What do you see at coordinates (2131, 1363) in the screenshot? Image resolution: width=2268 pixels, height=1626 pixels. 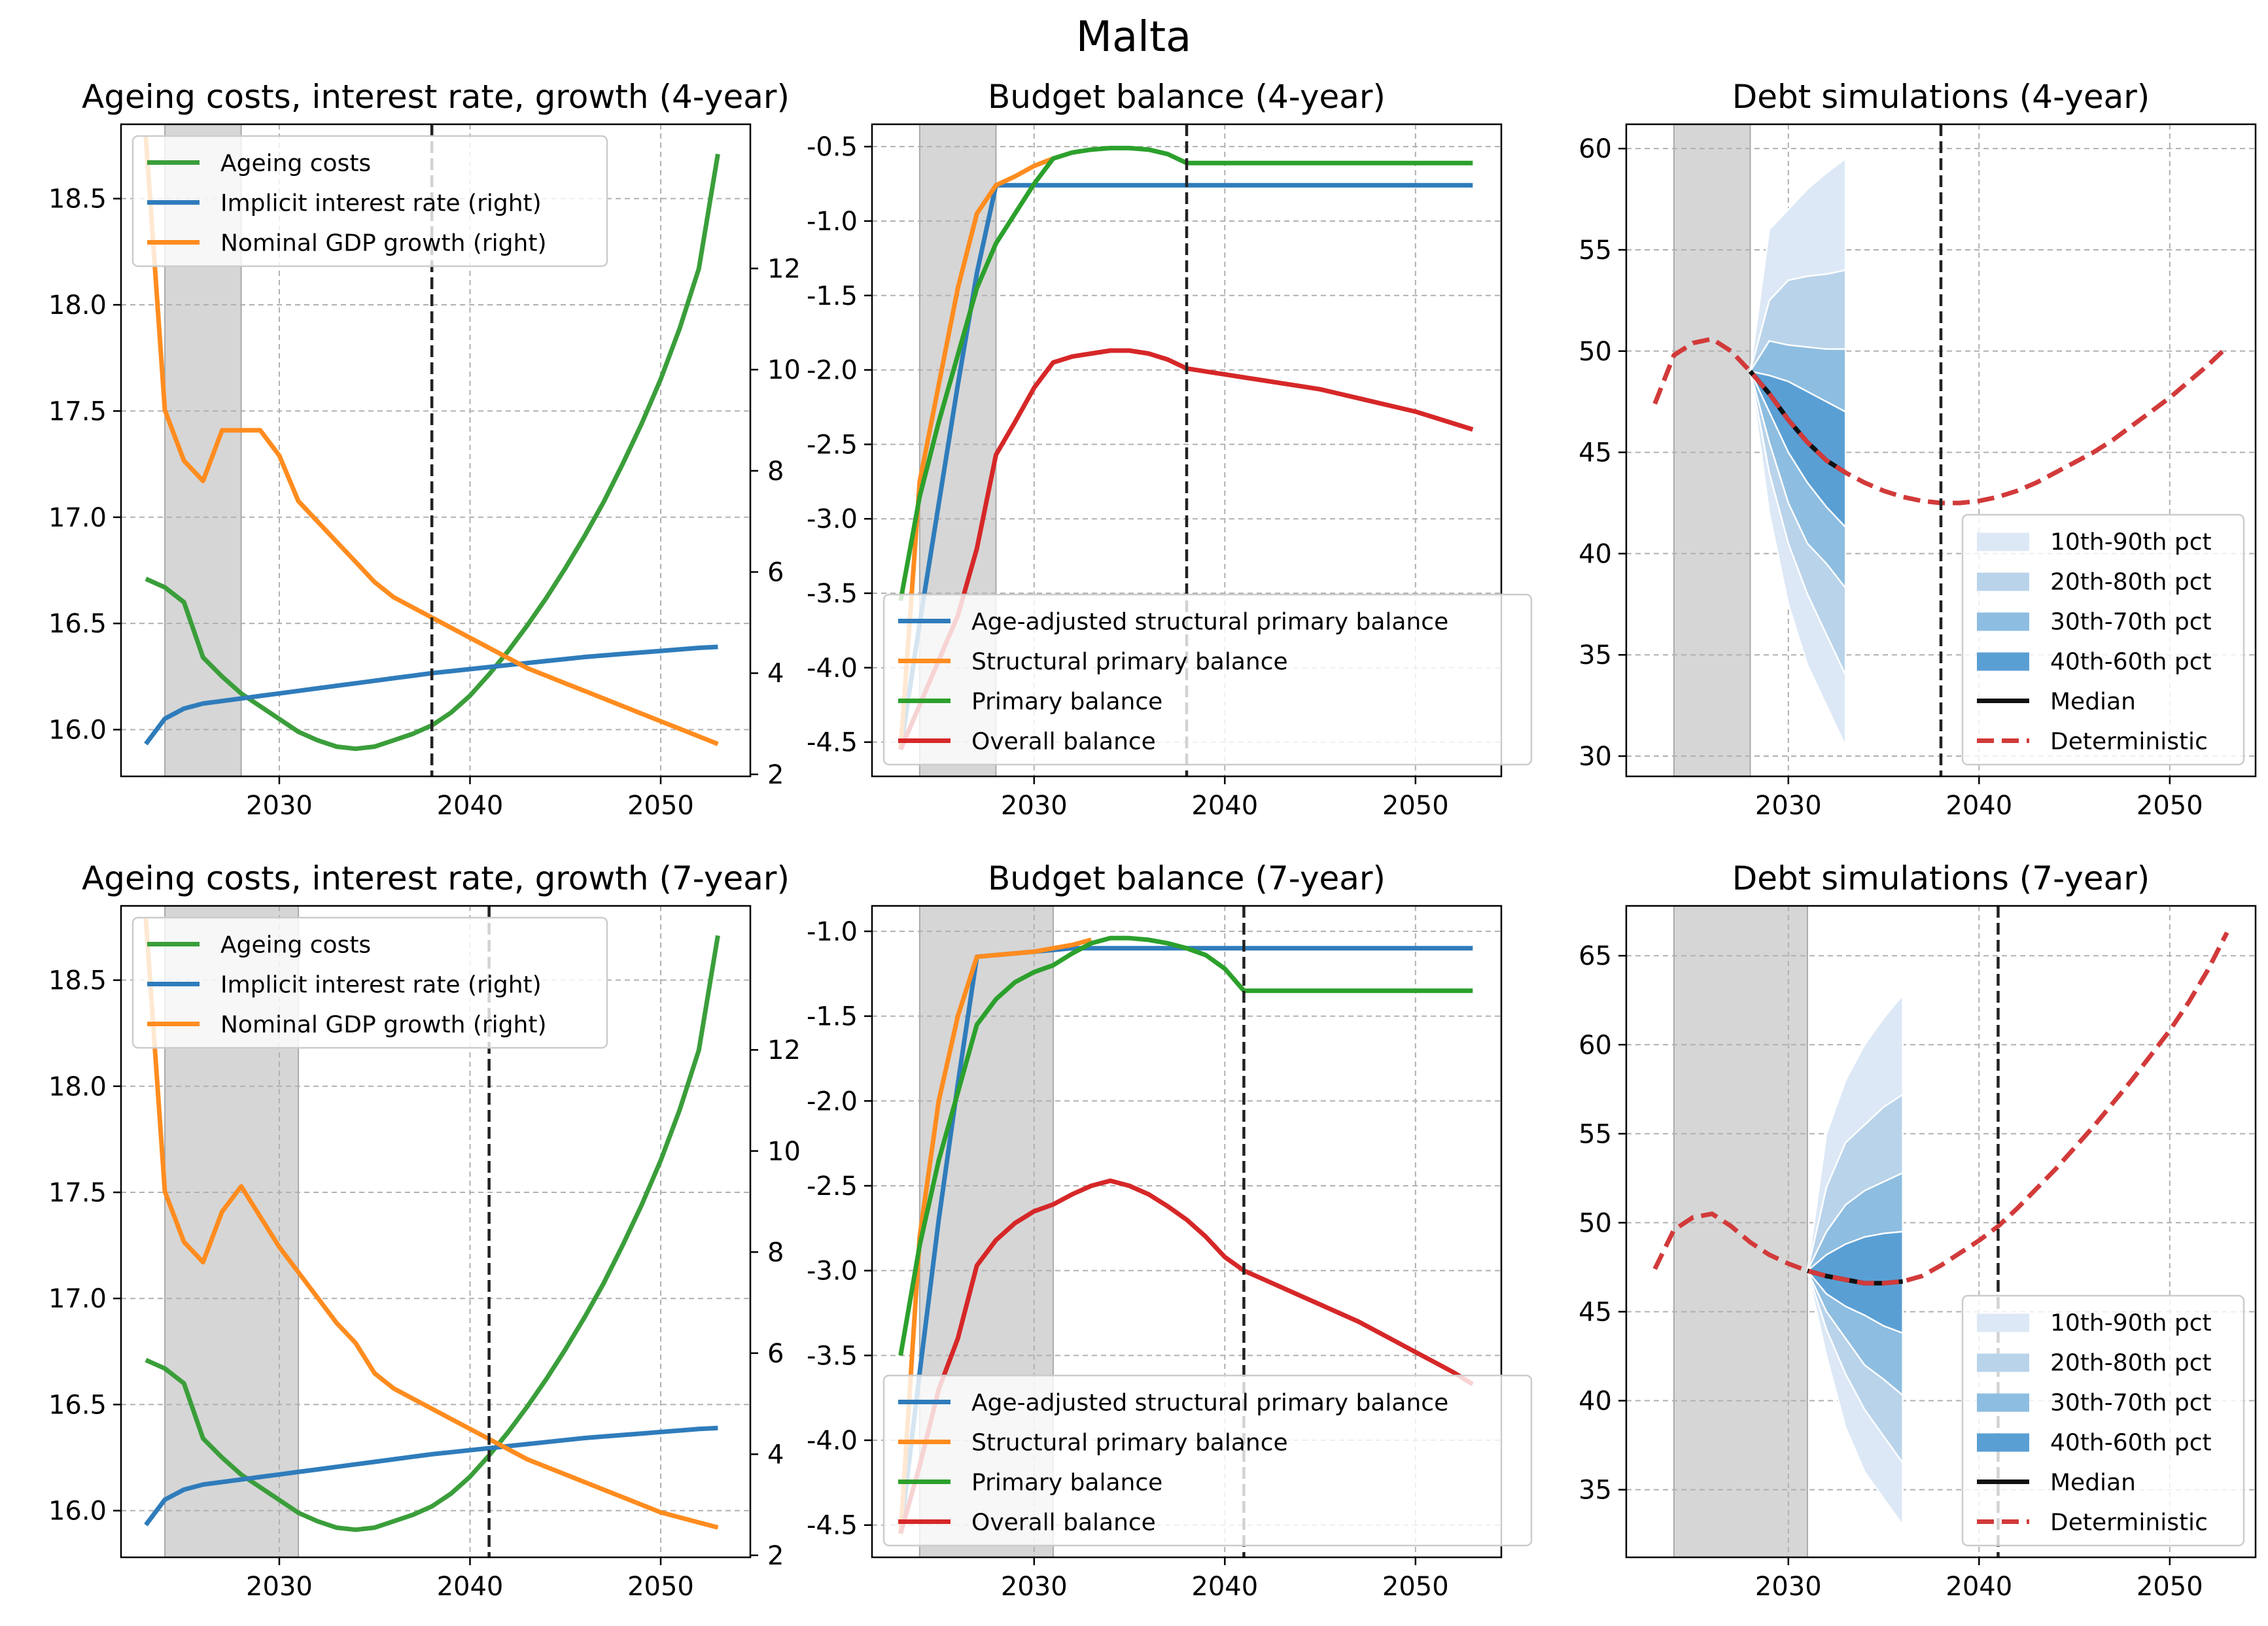 I see `legend-label: 20th-80th pct` at bounding box center [2131, 1363].